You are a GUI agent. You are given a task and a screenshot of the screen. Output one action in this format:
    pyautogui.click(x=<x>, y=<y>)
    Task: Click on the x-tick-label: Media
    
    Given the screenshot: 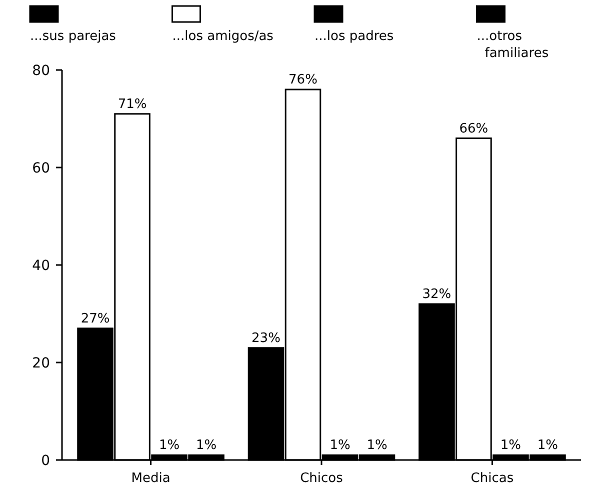 What is the action you would take?
    pyautogui.click(x=150, y=478)
    